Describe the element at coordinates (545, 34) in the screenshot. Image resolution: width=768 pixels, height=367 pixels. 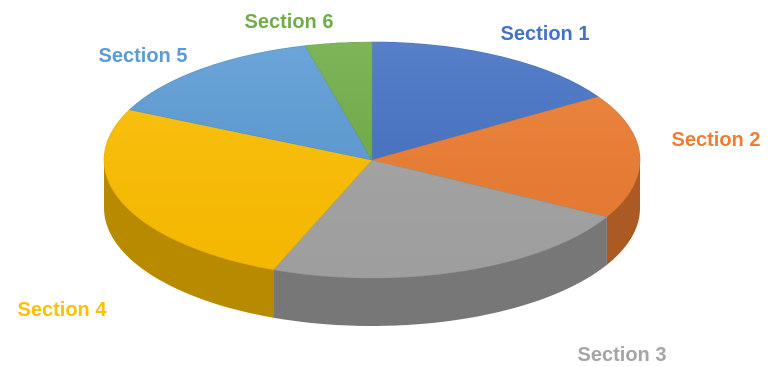
I see `pie-label-1: Section 1` at that location.